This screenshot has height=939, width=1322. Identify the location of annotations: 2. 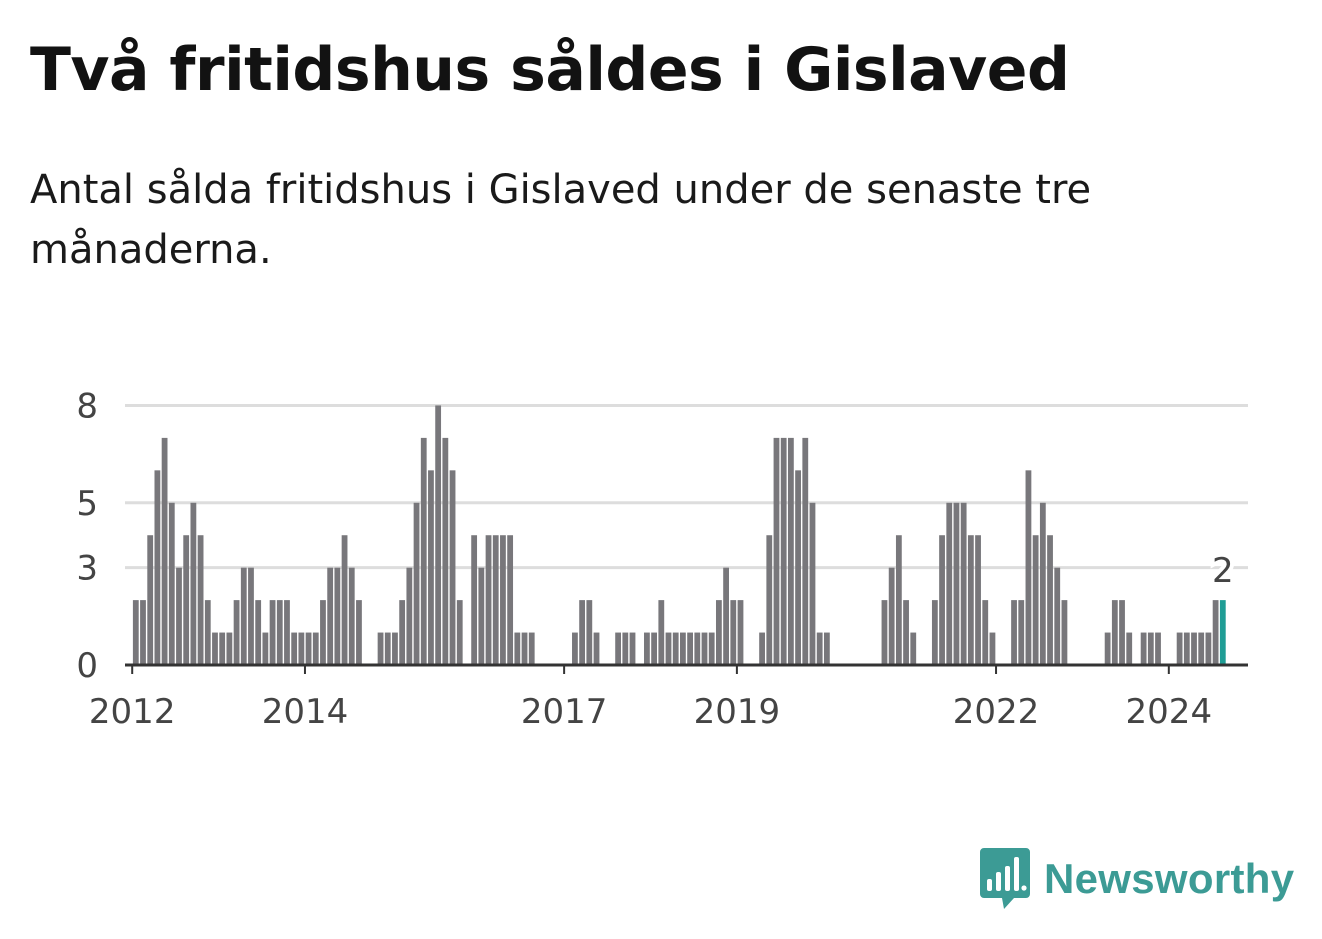
(1223, 571).